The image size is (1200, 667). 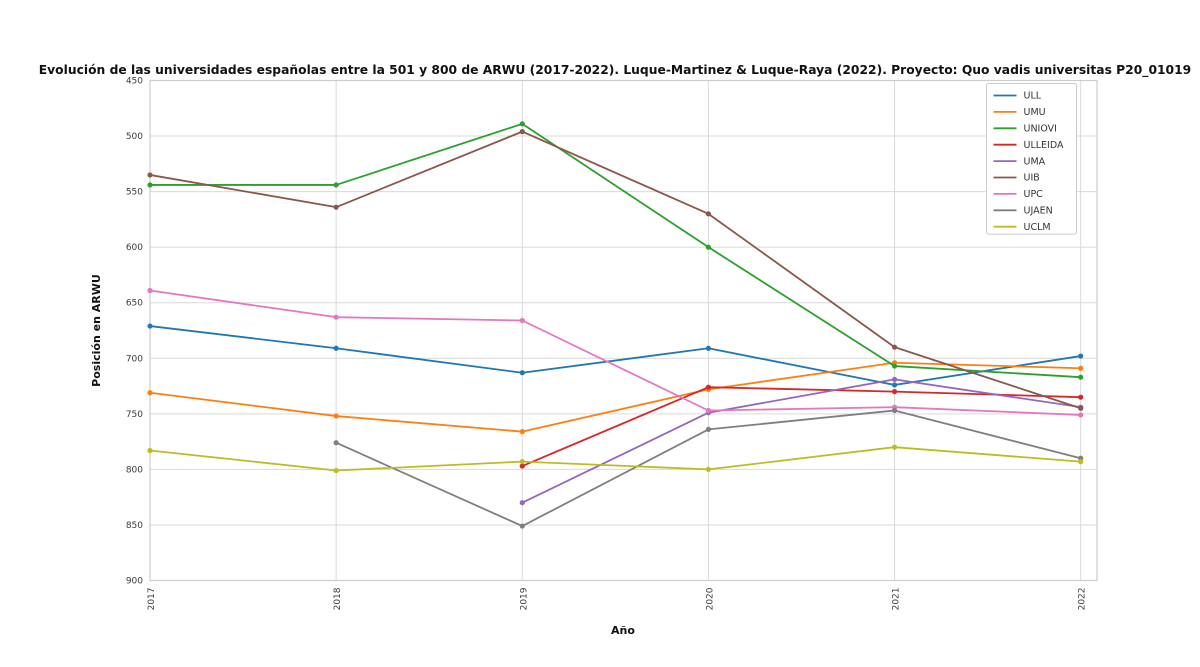 What do you see at coordinates (524, 598) in the screenshot?
I see `x-tick-label: 2019` at bounding box center [524, 598].